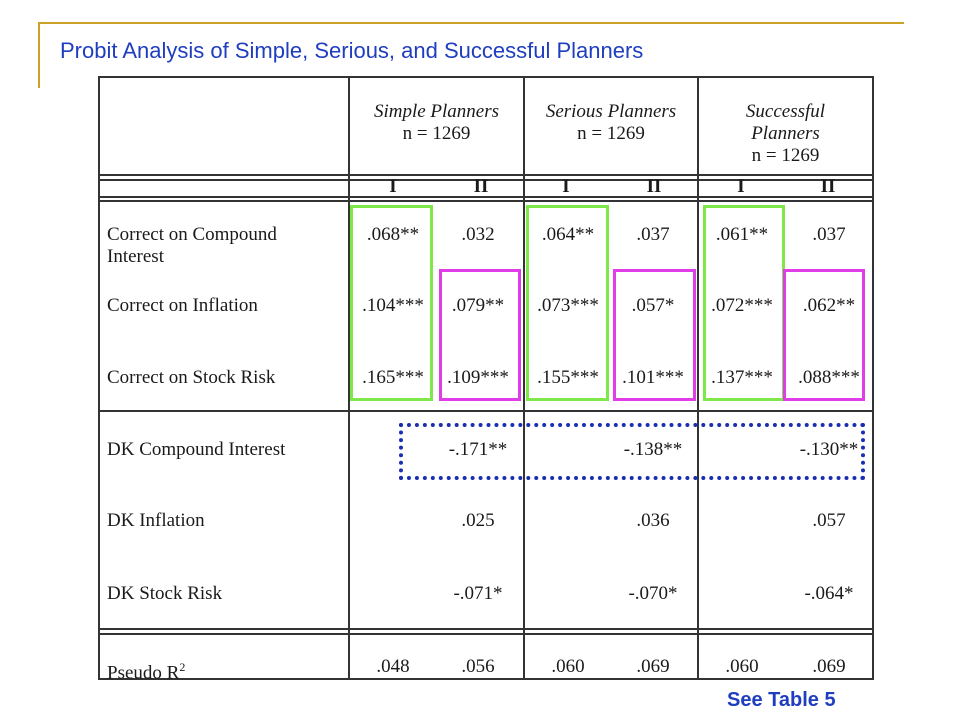  I want to click on group-header-successful: Successful Planners n = 1269, so click(785, 133).